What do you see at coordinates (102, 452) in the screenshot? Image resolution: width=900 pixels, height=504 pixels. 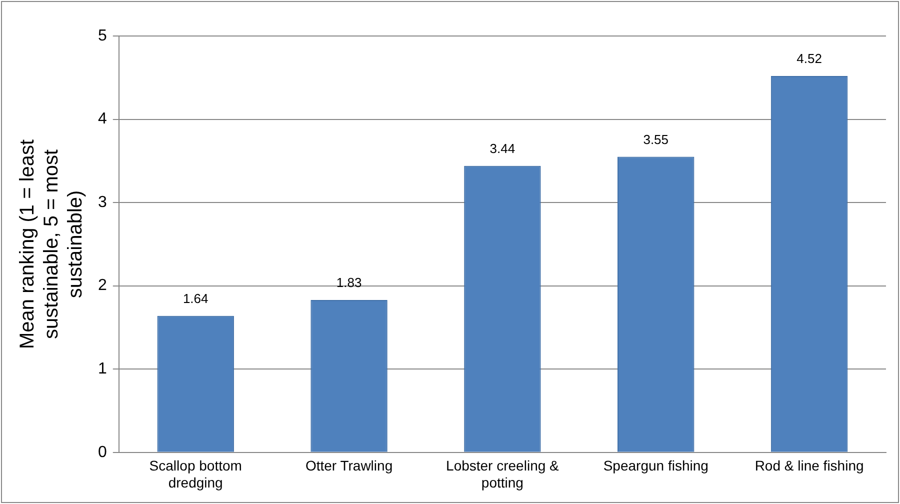 I see `y-tick-label: 0` at bounding box center [102, 452].